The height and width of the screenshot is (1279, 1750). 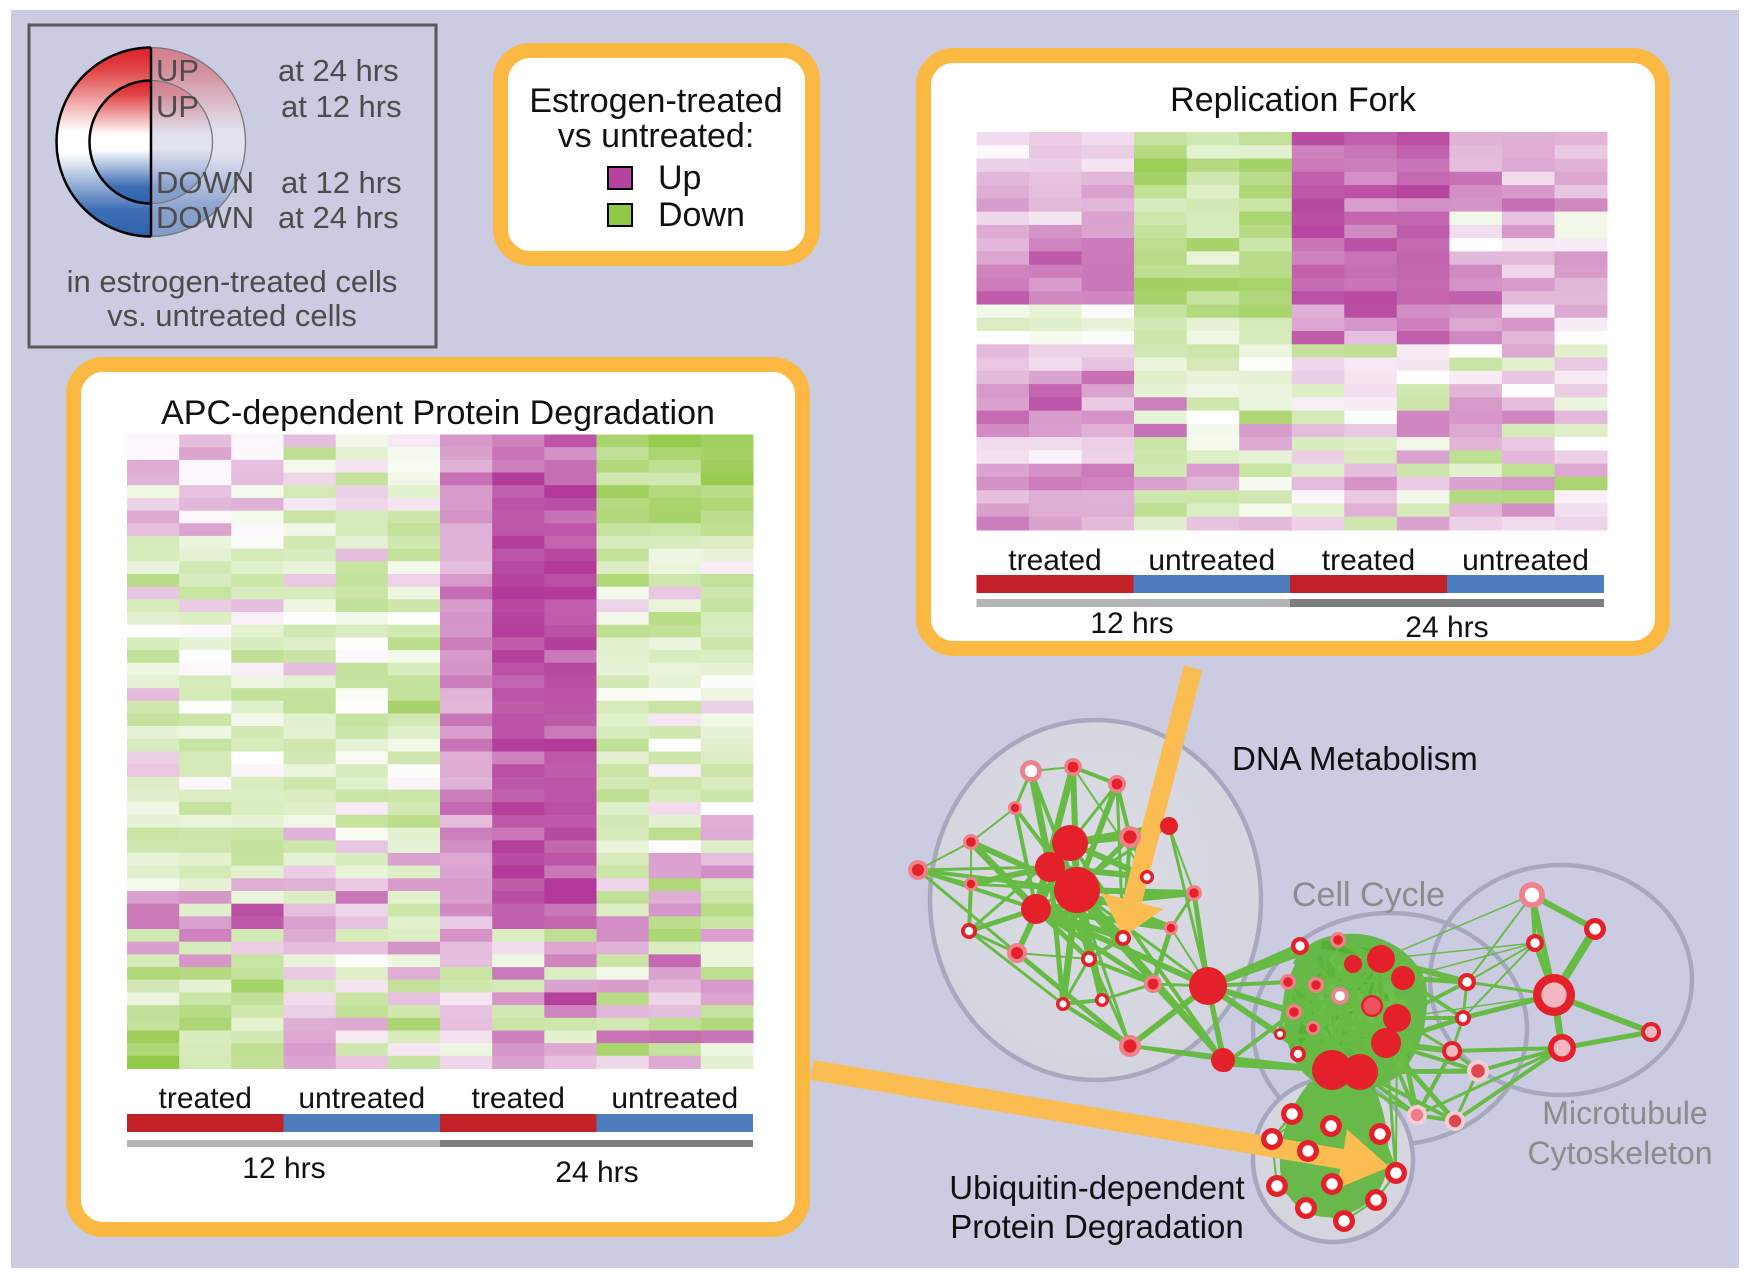 What do you see at coordinates (1368, 895) in the screenshot?
I see `svg-text: Cell Cycle` at bounding box center [1368, 895].